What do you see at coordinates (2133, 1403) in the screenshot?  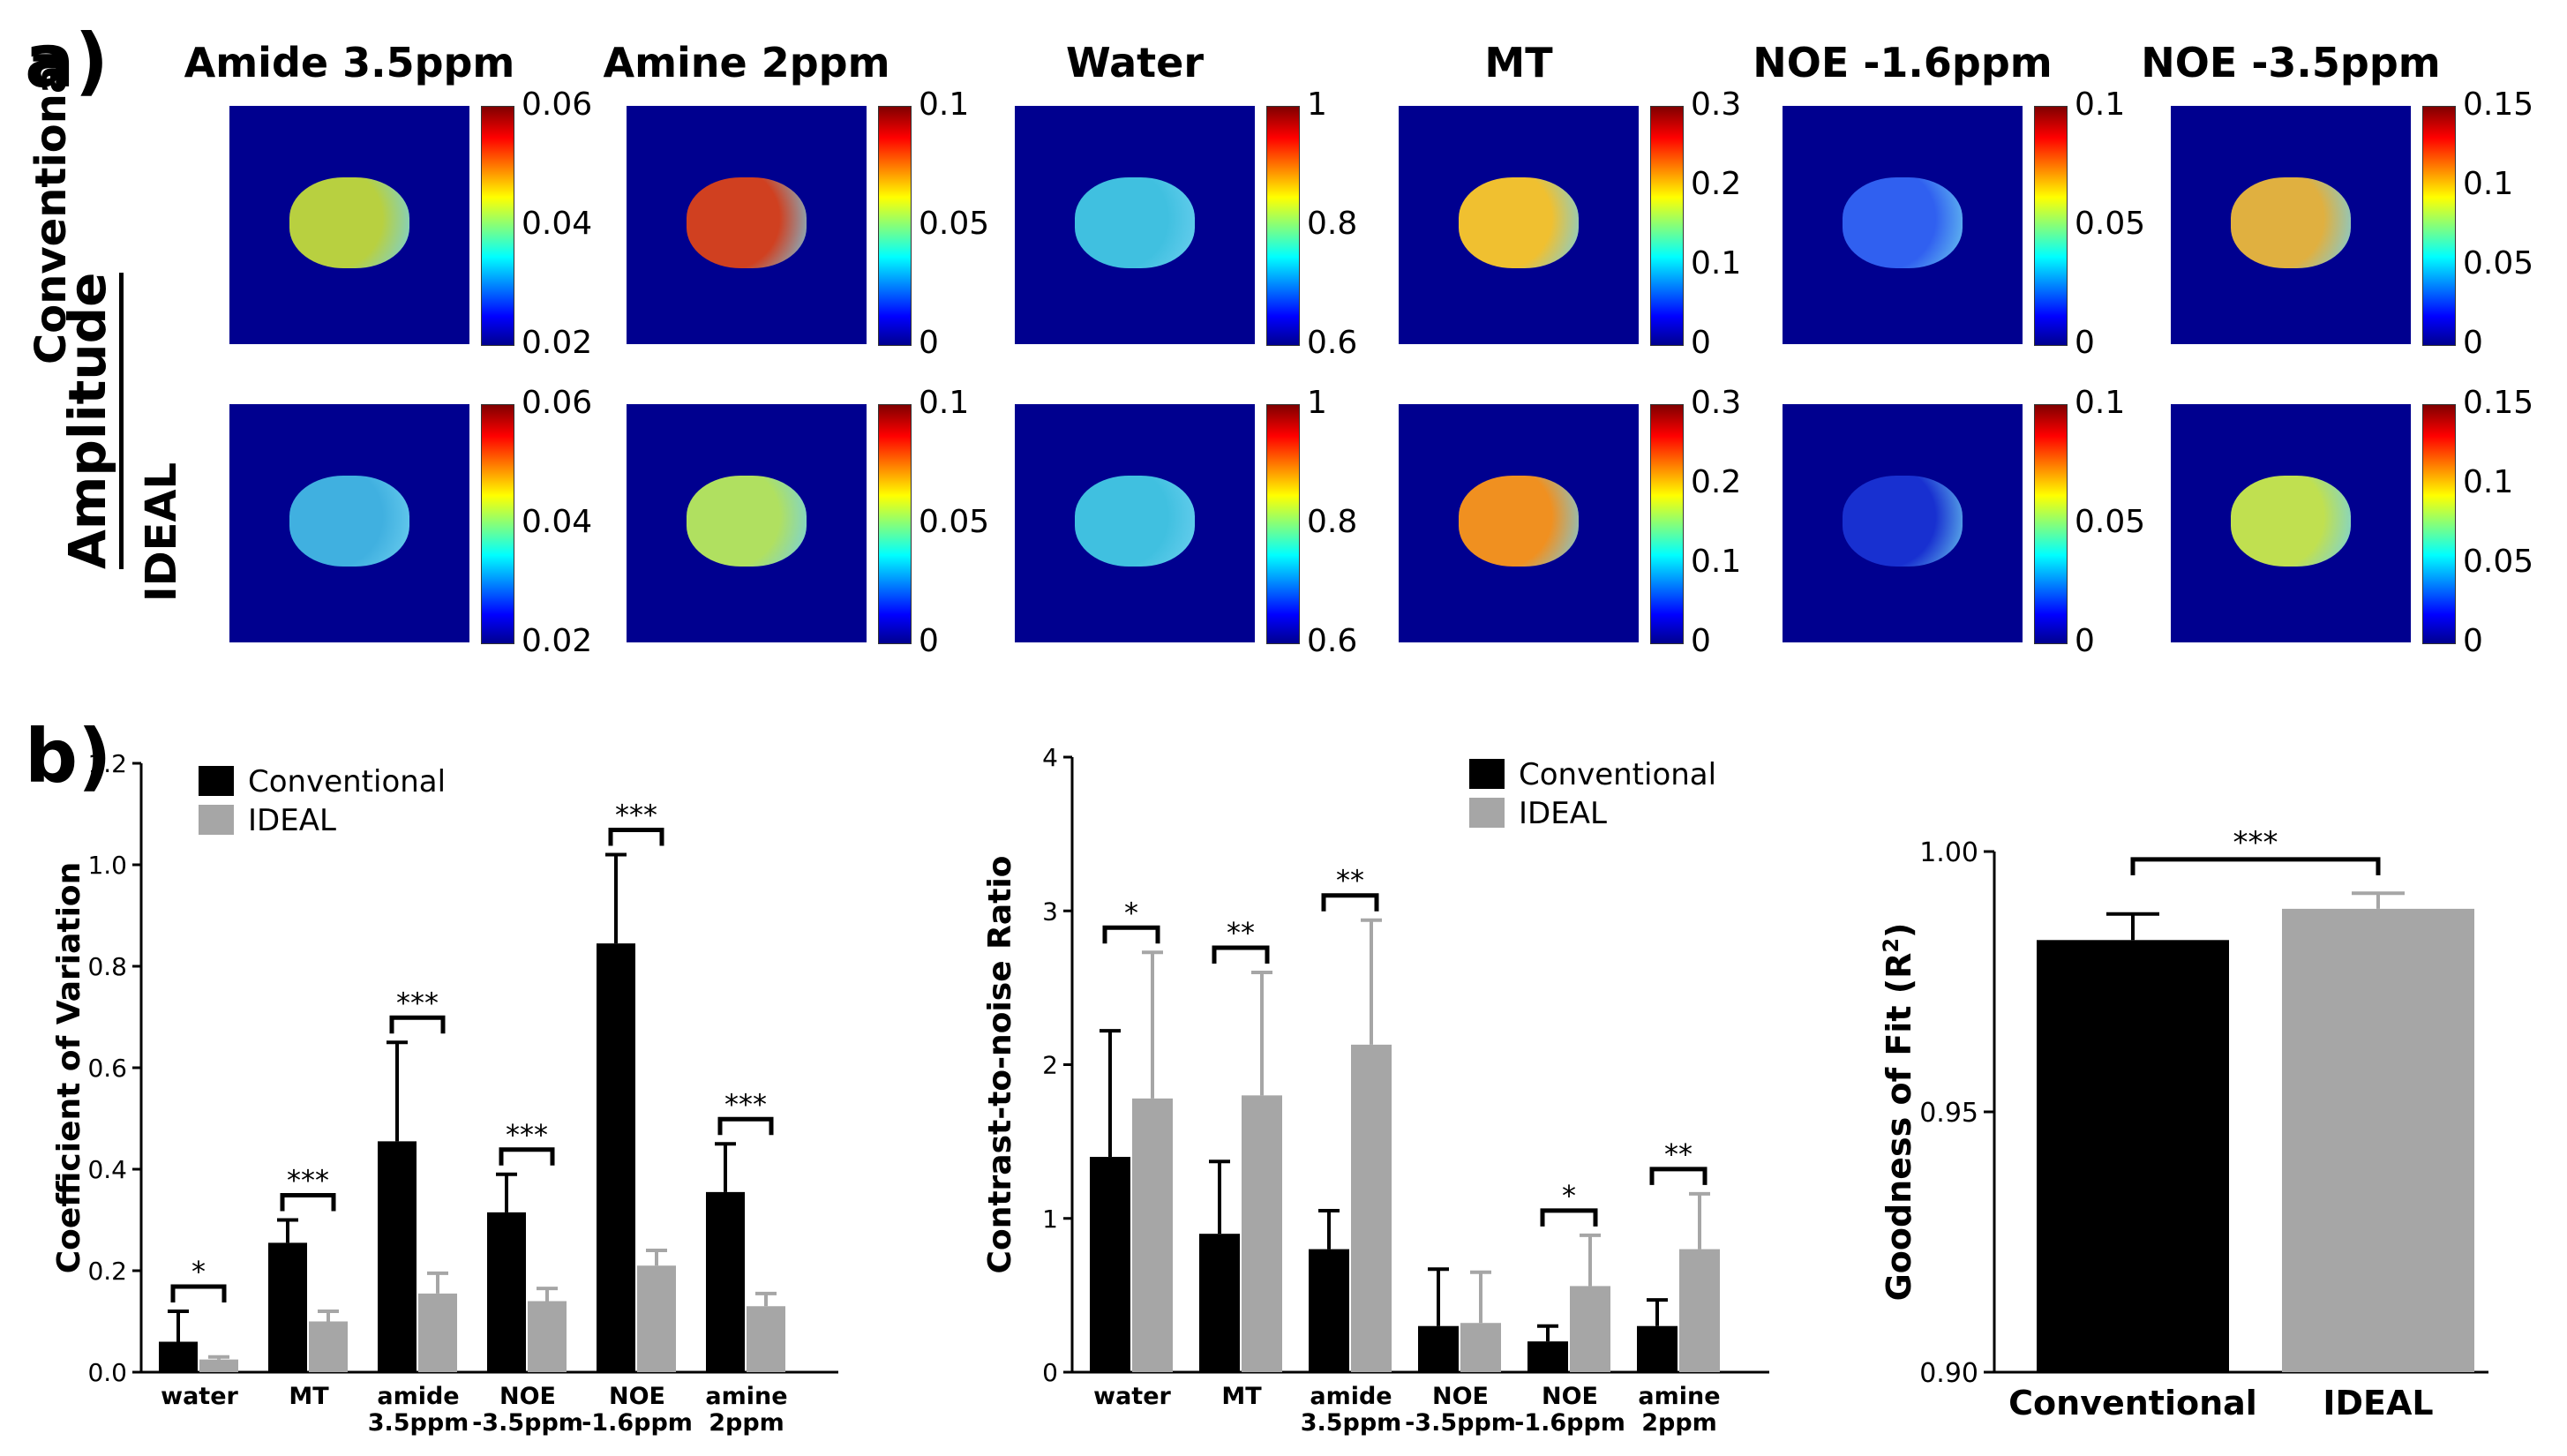 I see `x-tick-label: Conventional` at bounding box center [2133, 1403].